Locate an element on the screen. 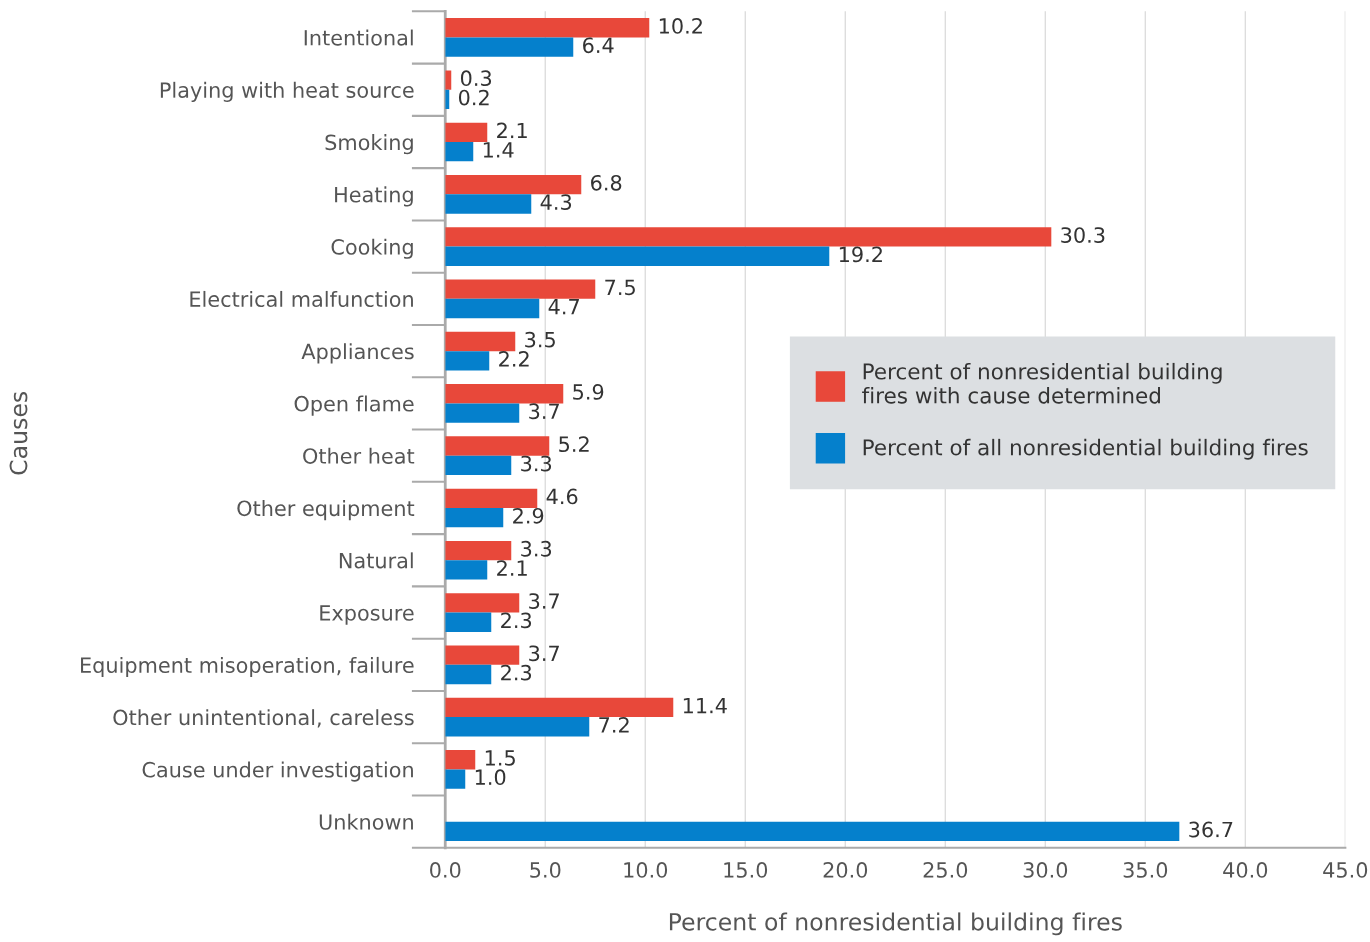 This screenshot has height=942, width=1370. data-label: 4.3 is located at coordinates (556, 202).